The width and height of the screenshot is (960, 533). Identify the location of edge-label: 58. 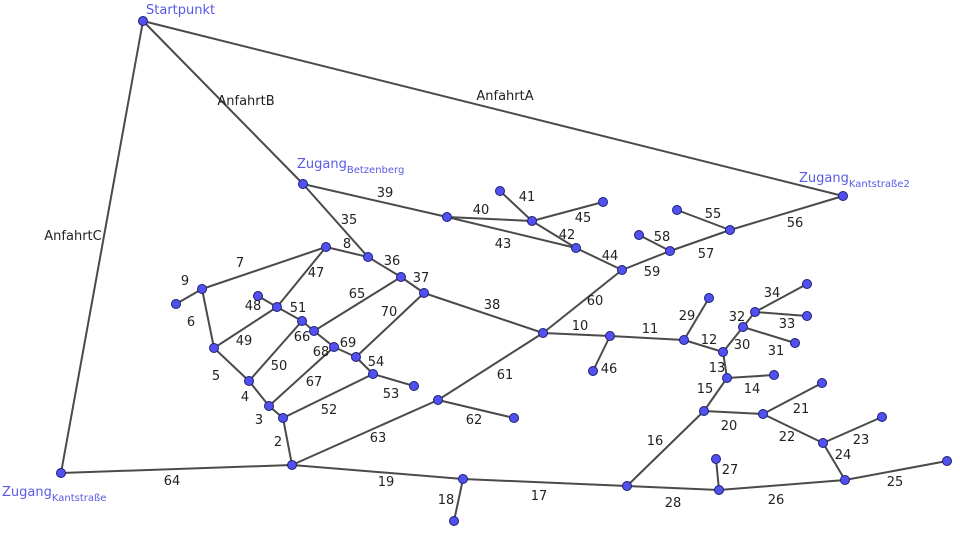
(662, 237).